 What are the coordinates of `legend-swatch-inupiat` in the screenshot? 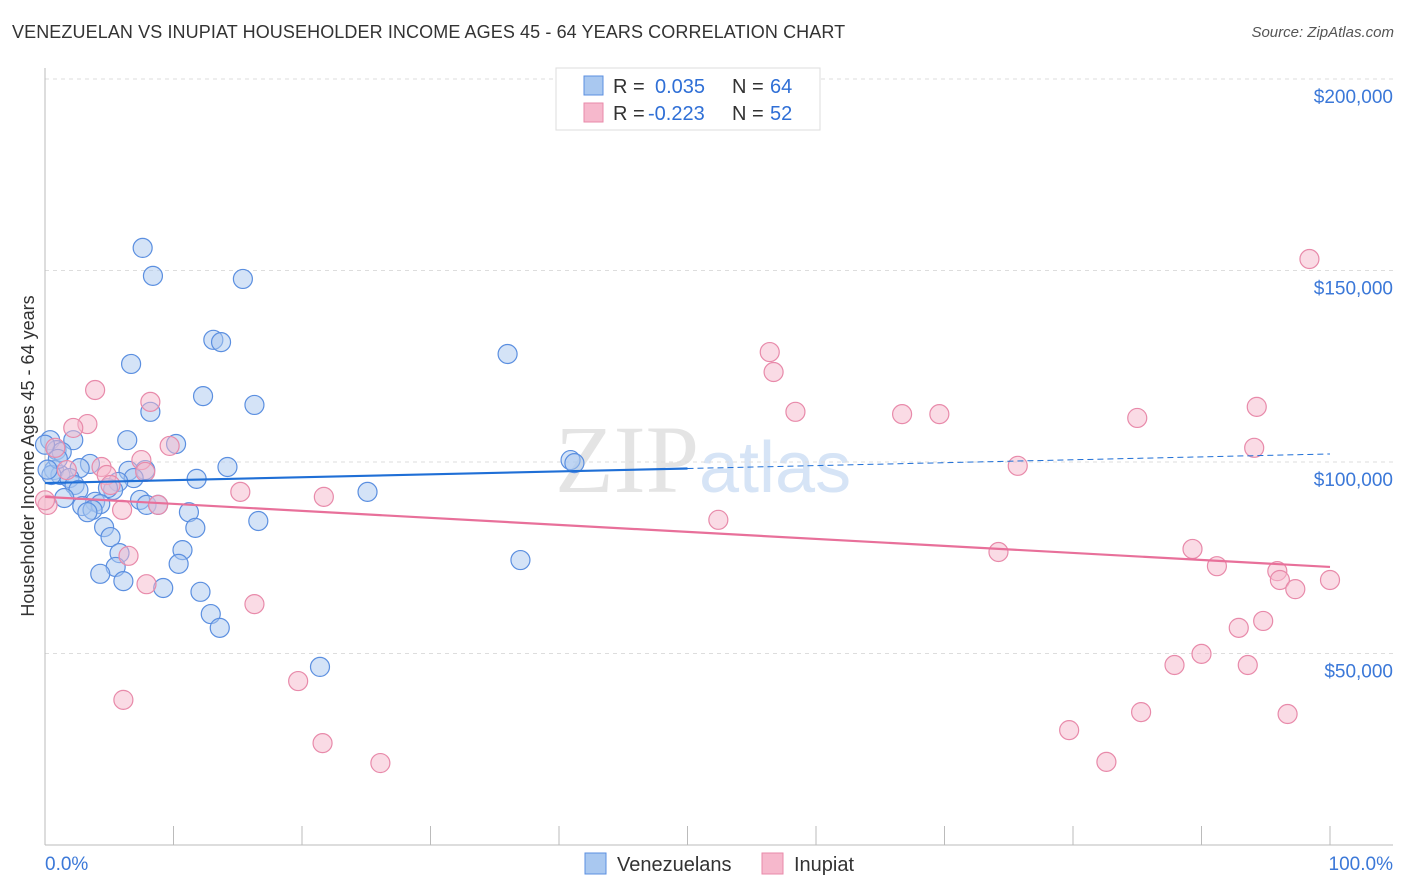 It's located at (772, 863).